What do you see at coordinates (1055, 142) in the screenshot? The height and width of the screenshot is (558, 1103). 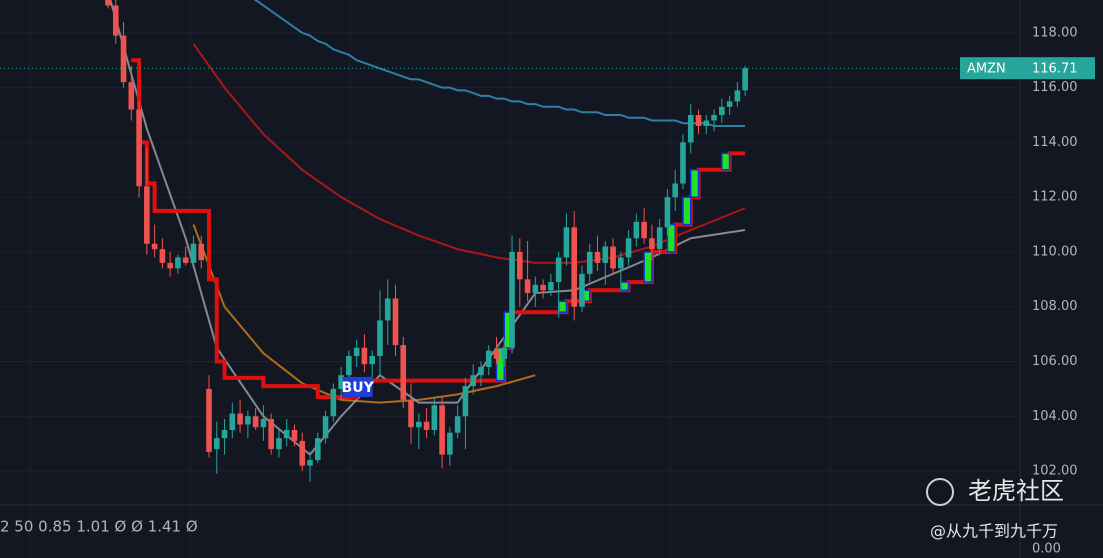 I see `y-tick-label: 114.00` at bounding box center [1055, 142].